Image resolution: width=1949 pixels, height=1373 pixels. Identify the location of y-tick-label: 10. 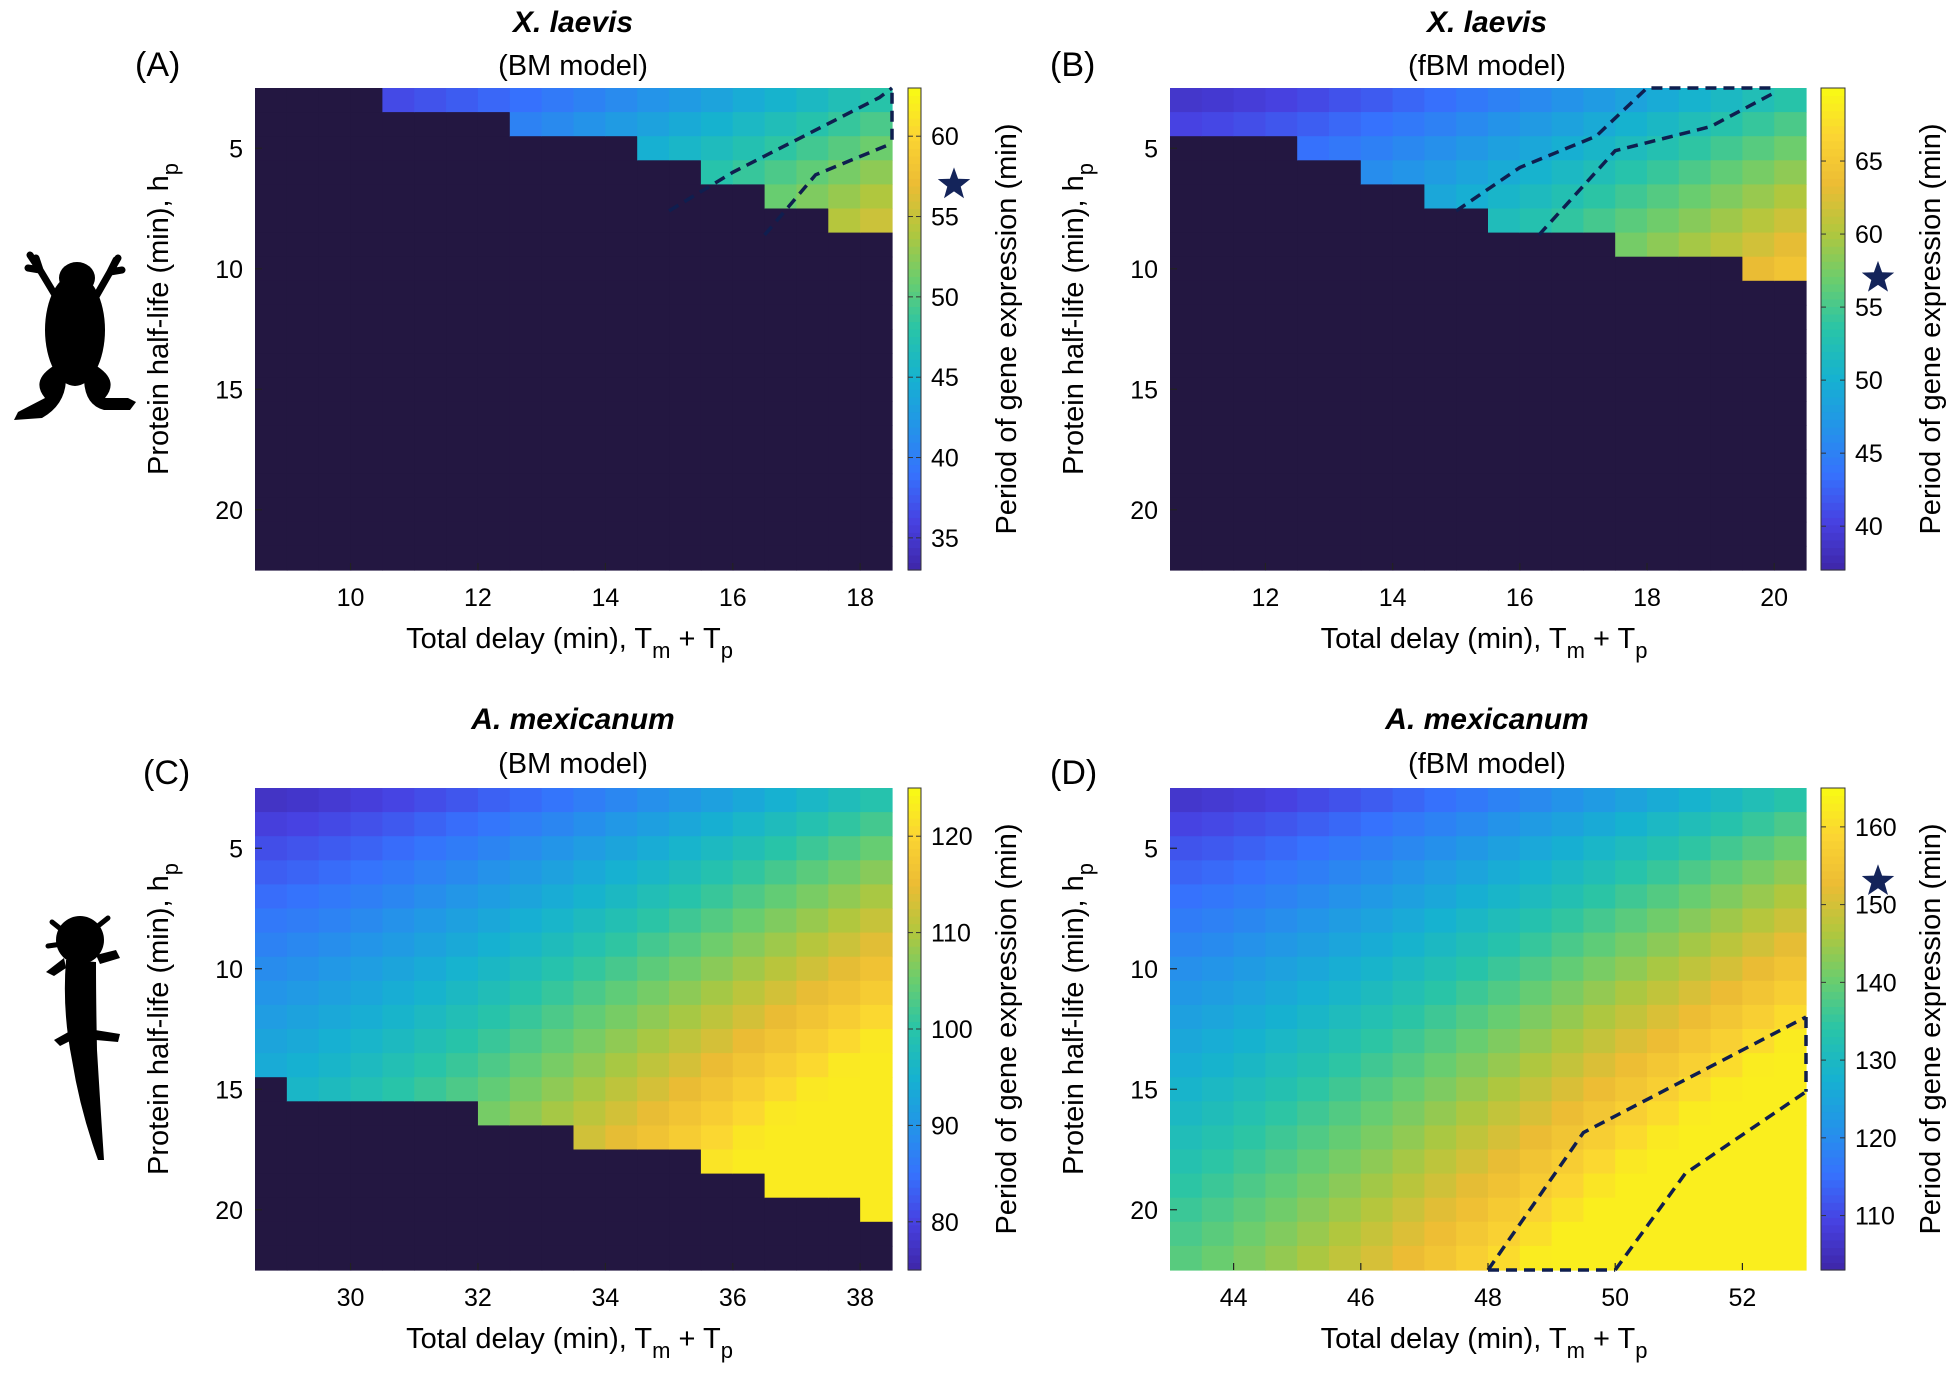
(1144, 970).